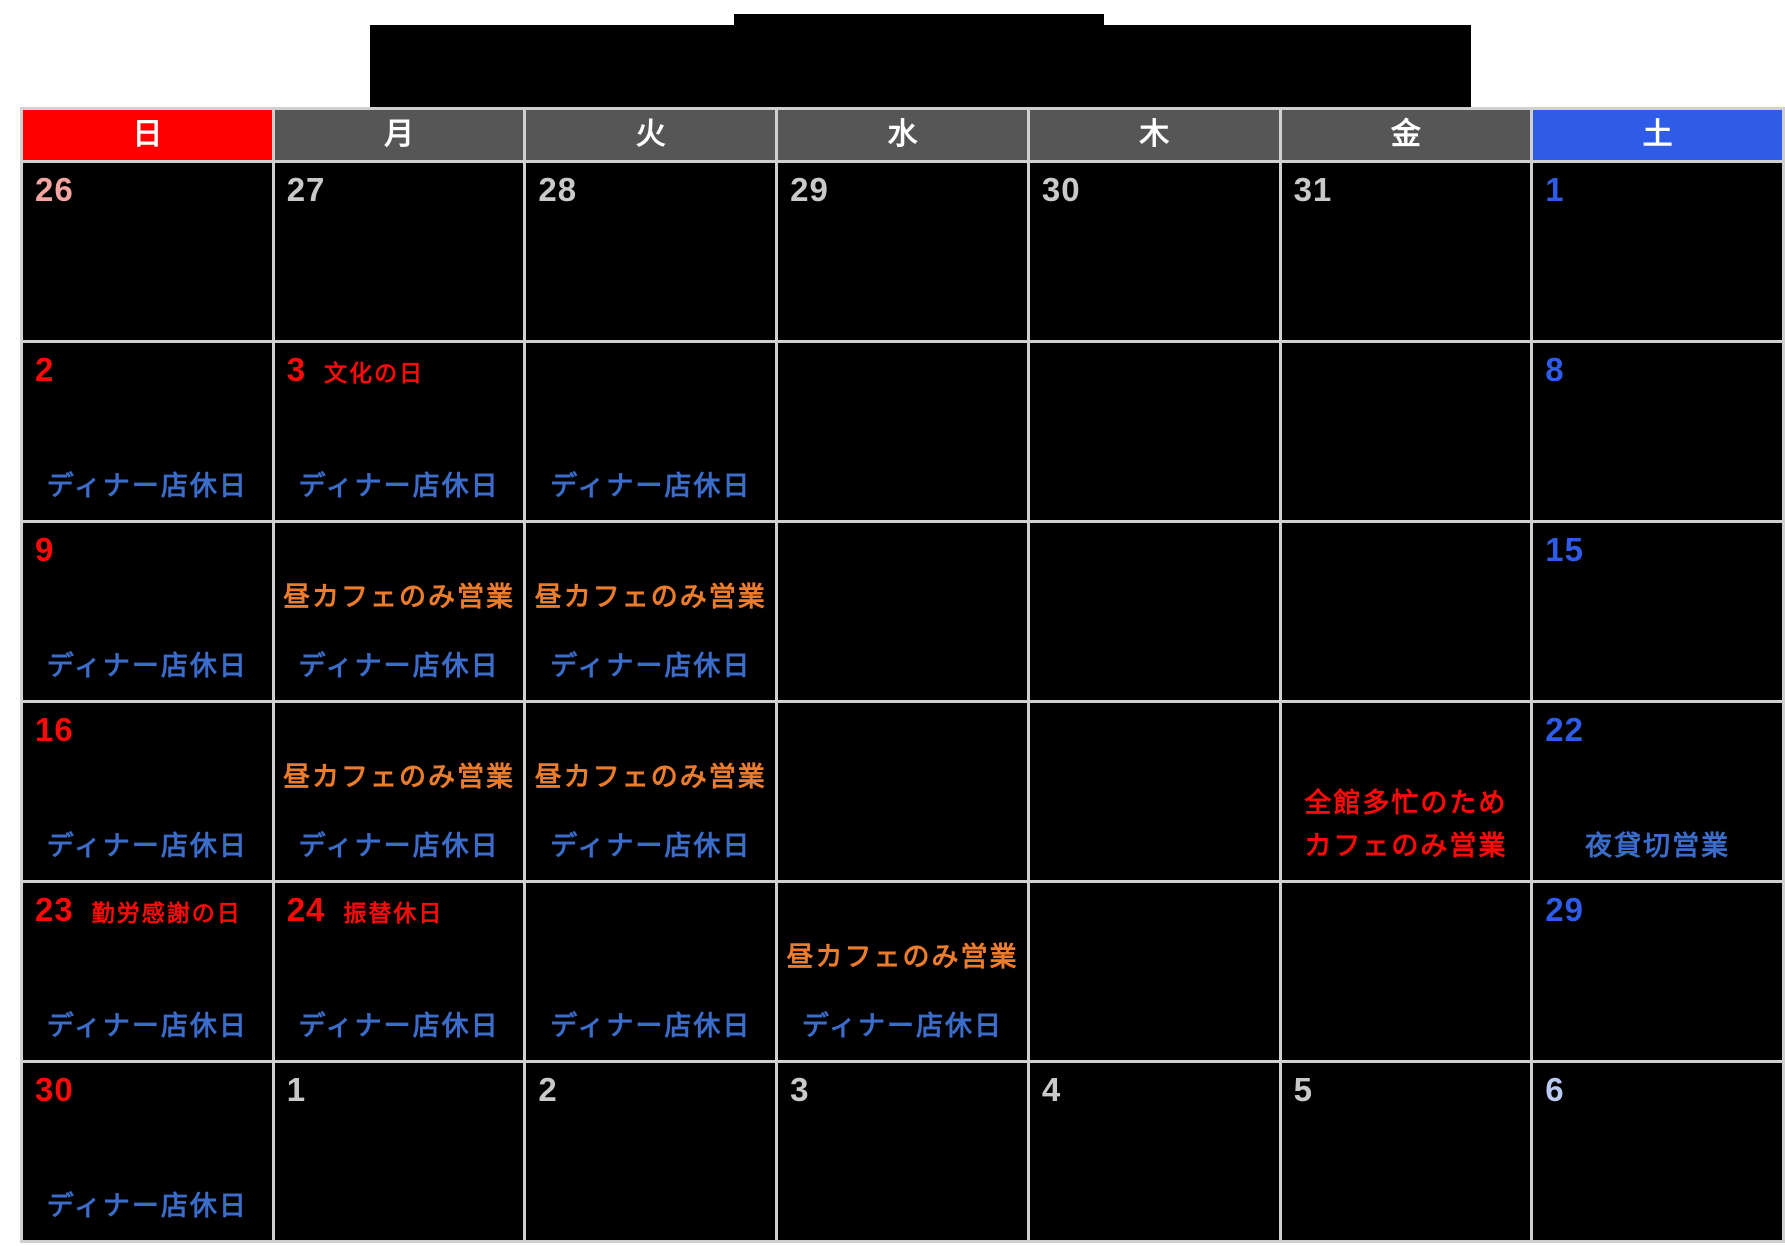 Image resolution: width=1785 pixels, height=1246 pixels. I want to click on week-row-6: 30 ディナー店休日 1 2 3 4 5 6, so click(902, 1151).